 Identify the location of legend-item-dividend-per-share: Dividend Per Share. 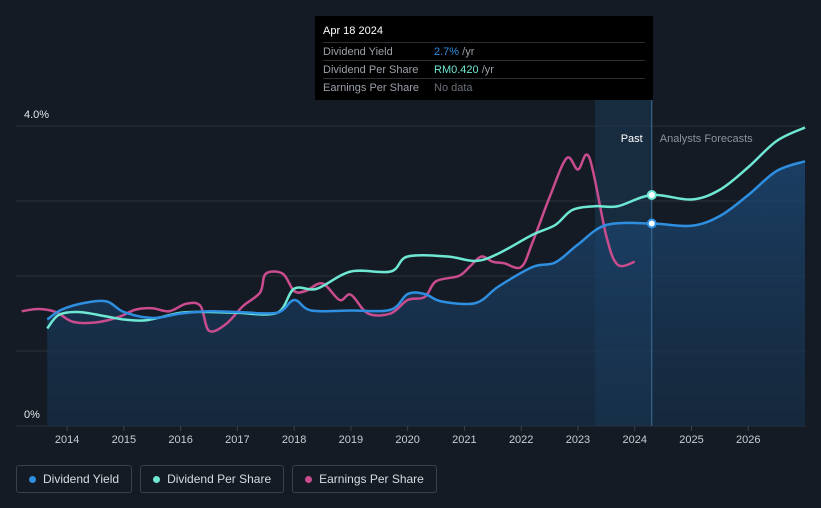
(212, 479).